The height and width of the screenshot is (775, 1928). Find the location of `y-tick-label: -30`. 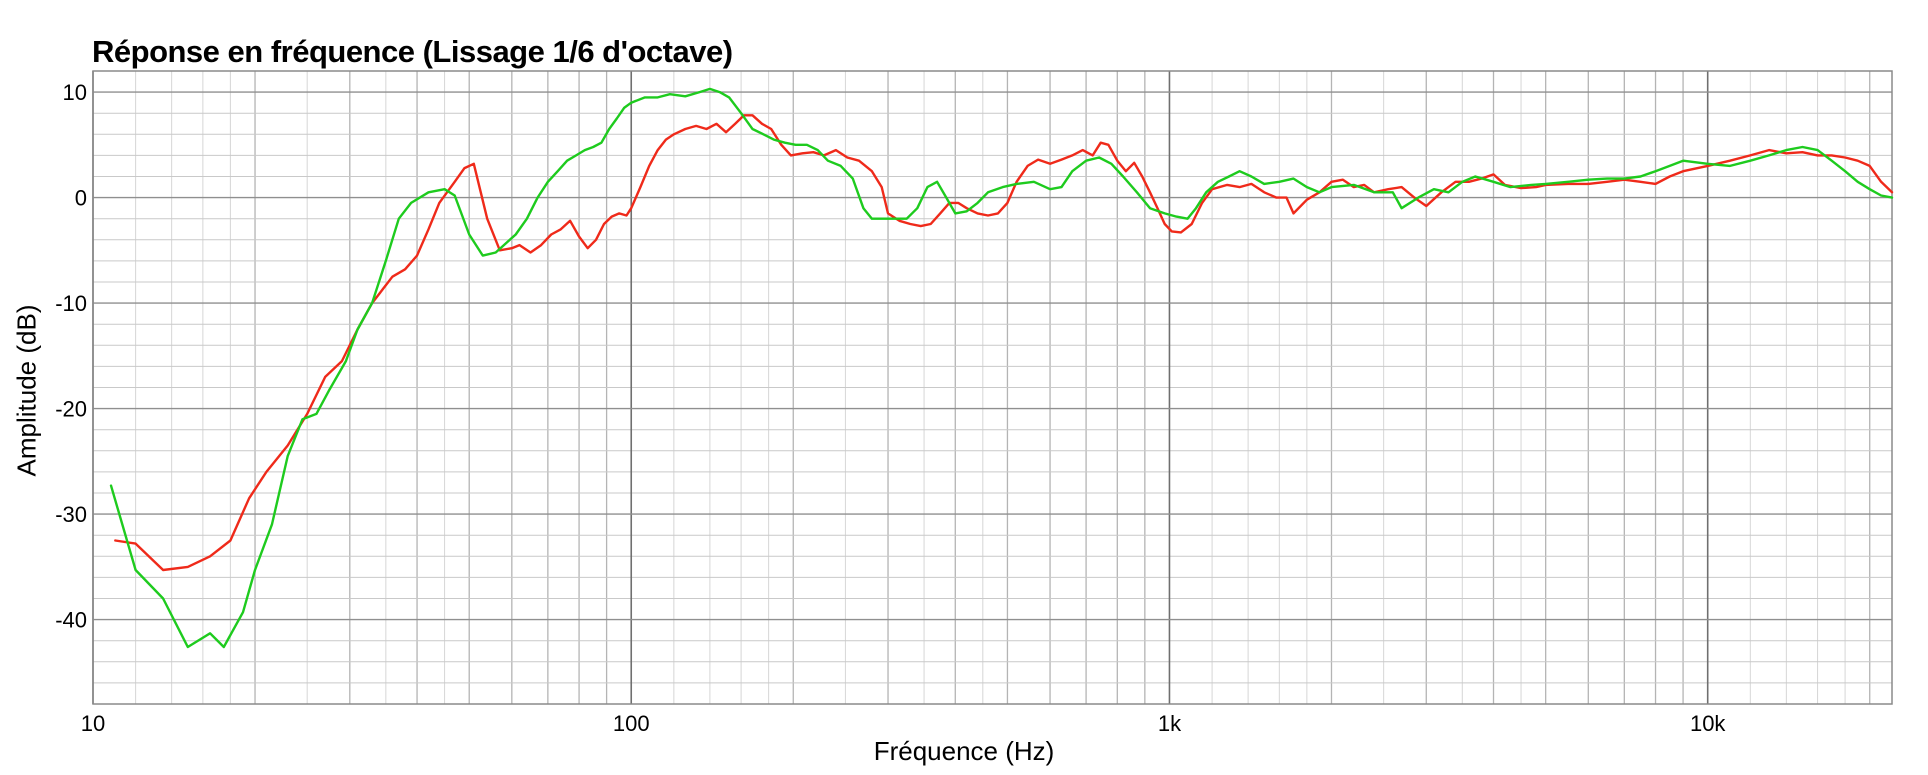

y-tick-label: -30 is located at coordinates (71, 514).